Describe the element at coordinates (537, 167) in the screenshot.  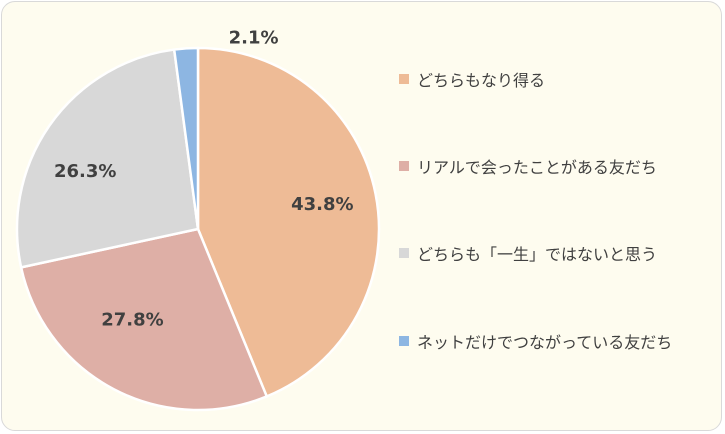
I see `legend-label-real-friends: リアルで会ったことがある友だち` at that location.